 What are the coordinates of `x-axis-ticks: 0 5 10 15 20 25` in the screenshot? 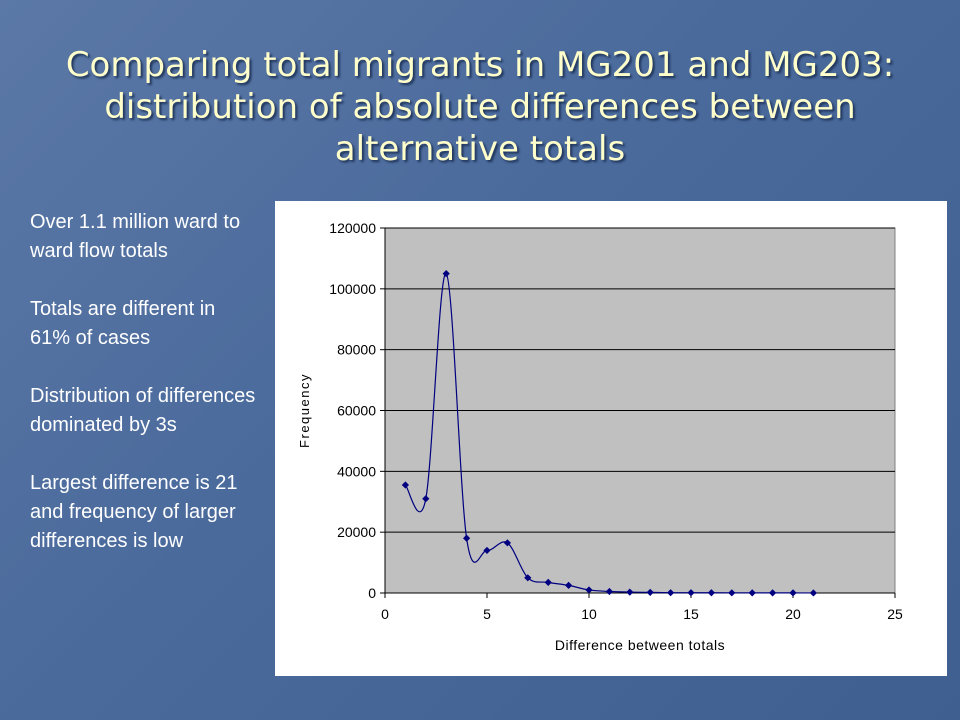 It's located at (642, 607).